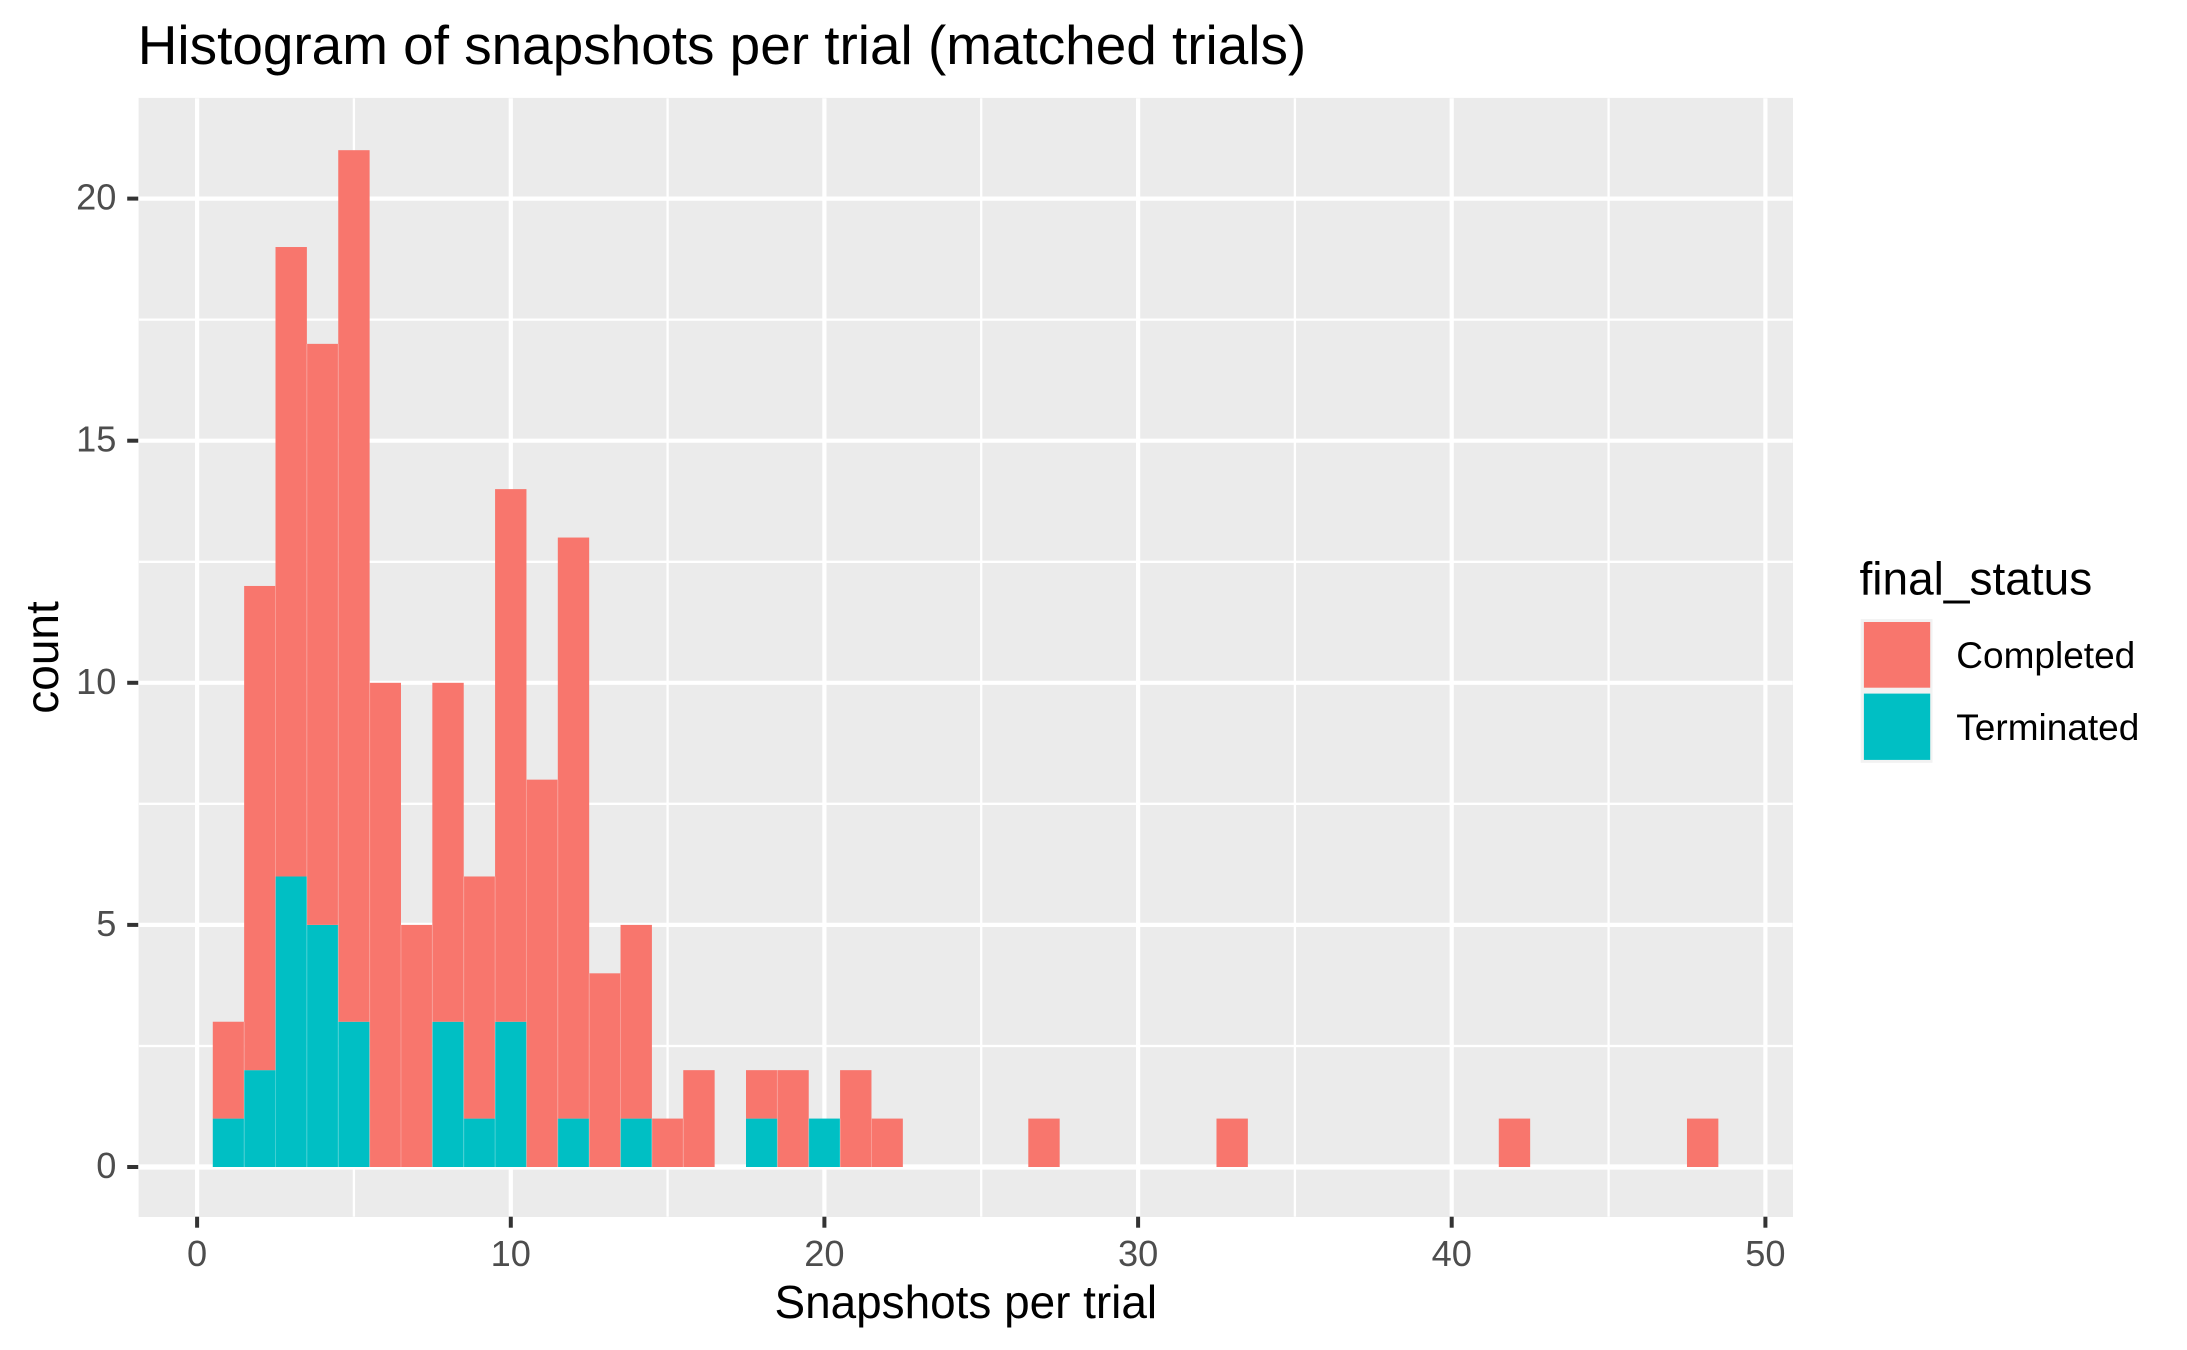 This screenshot has height=1350, width=2187. I want to click on svg-text: 5, so click(106, 923).